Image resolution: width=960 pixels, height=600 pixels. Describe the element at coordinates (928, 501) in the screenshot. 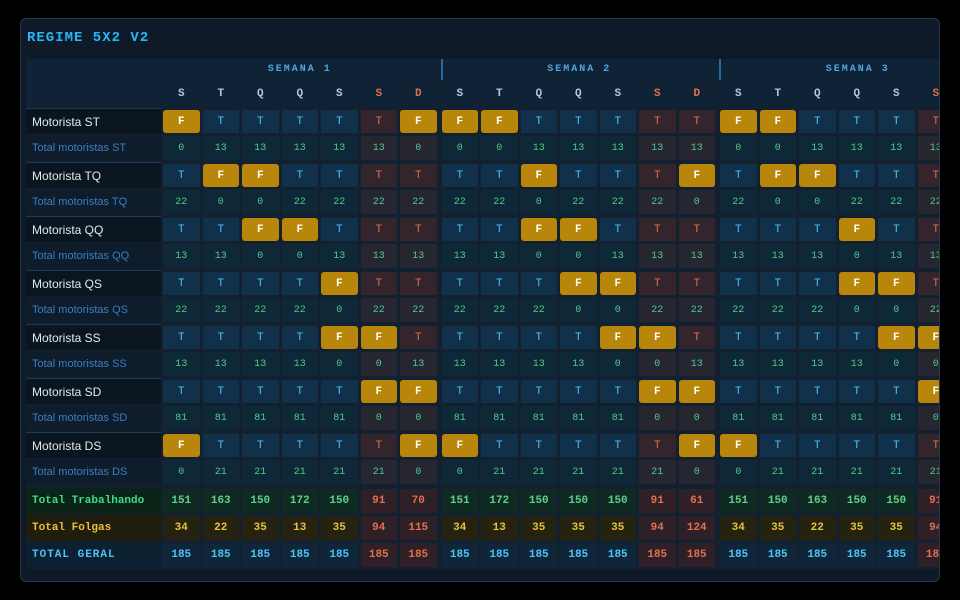

I see `summary-cell: 91` at that location.